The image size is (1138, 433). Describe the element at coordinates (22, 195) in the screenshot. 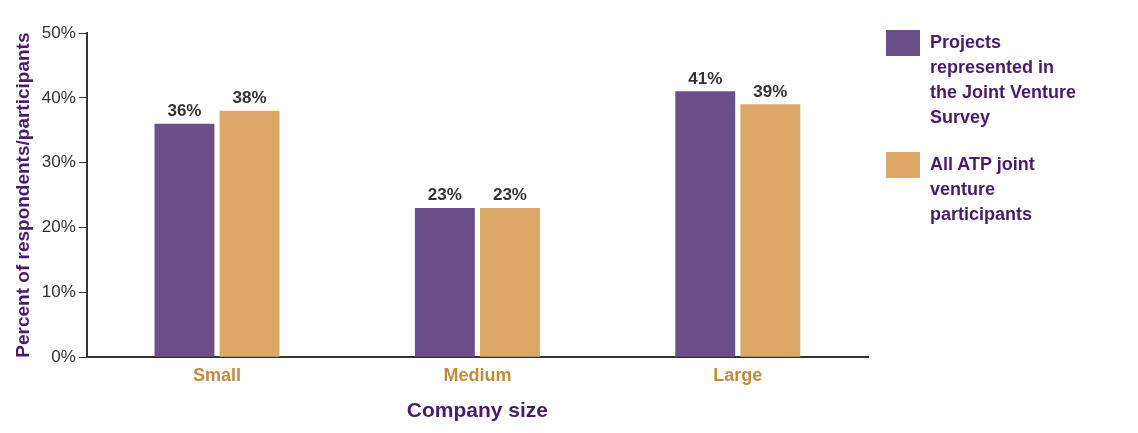

I see `y-axis-title: Percent of respondents/participants` at that location.